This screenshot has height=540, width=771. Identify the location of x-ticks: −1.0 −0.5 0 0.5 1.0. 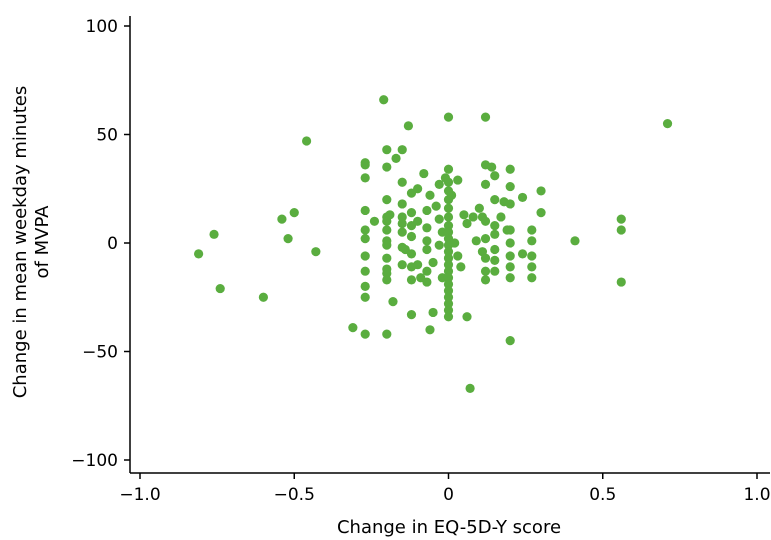
(445, 489).